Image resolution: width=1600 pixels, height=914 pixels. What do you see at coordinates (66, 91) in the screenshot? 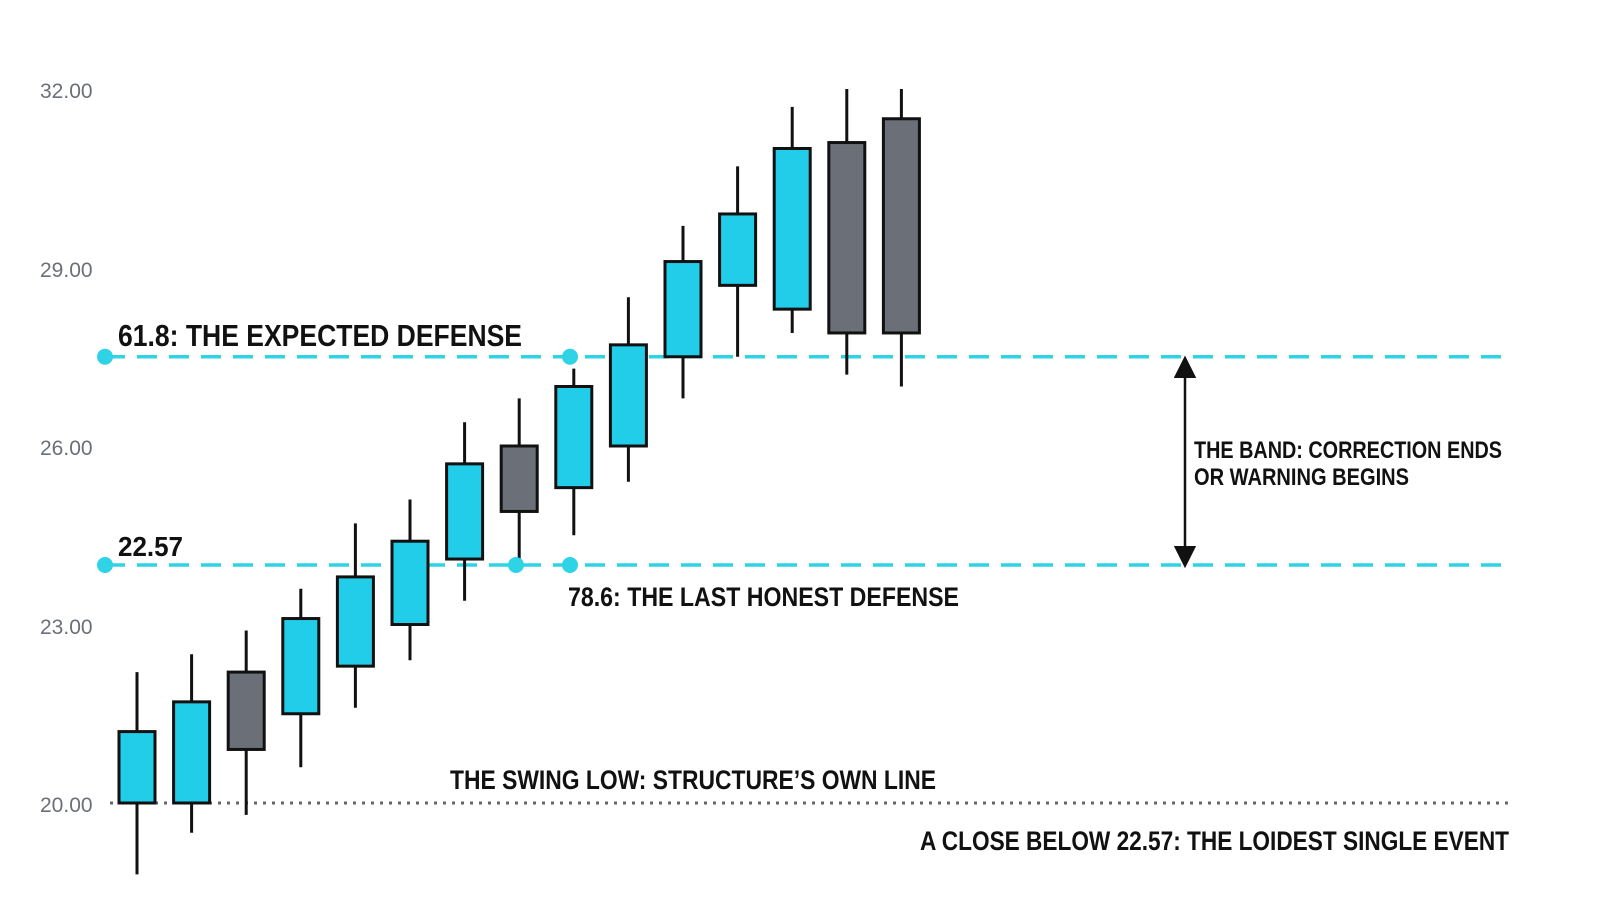
I see `y-tick-label: 32.00` at bounding box center [66, 91].